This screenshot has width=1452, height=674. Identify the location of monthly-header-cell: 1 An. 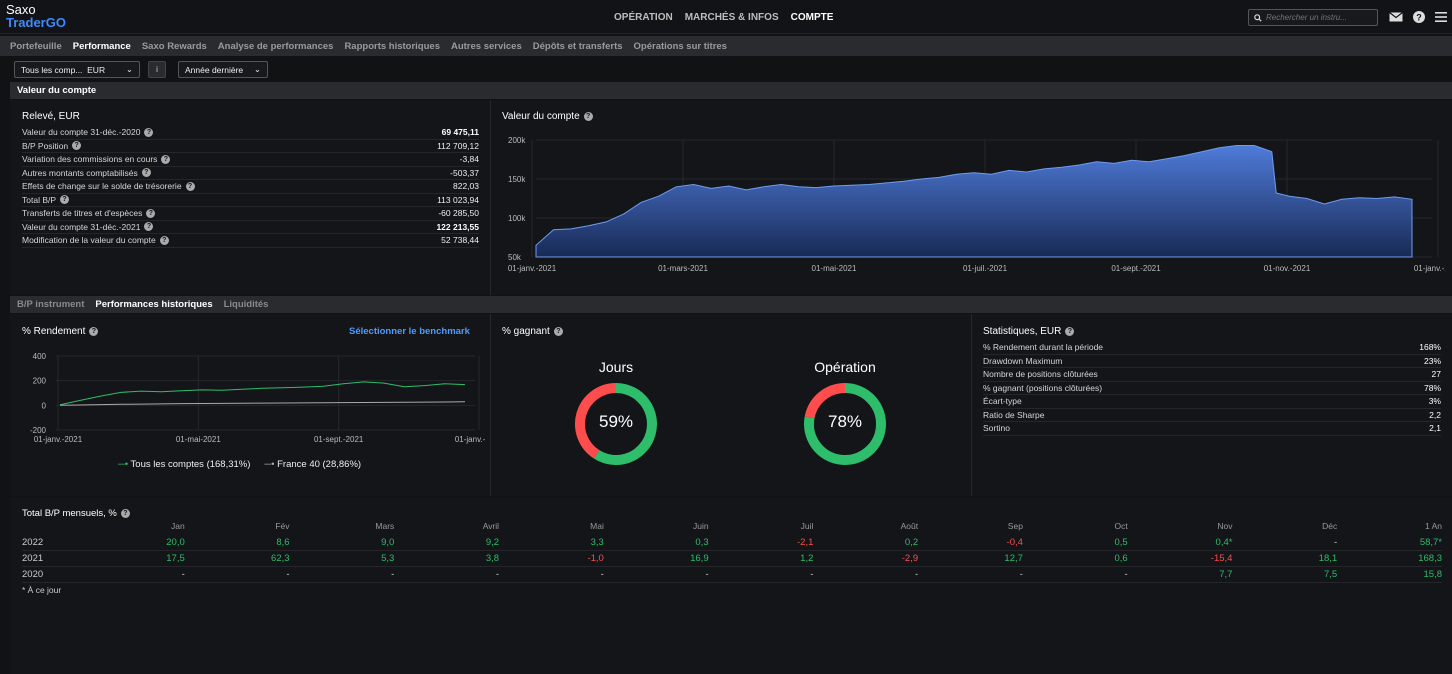
(1433, 526).